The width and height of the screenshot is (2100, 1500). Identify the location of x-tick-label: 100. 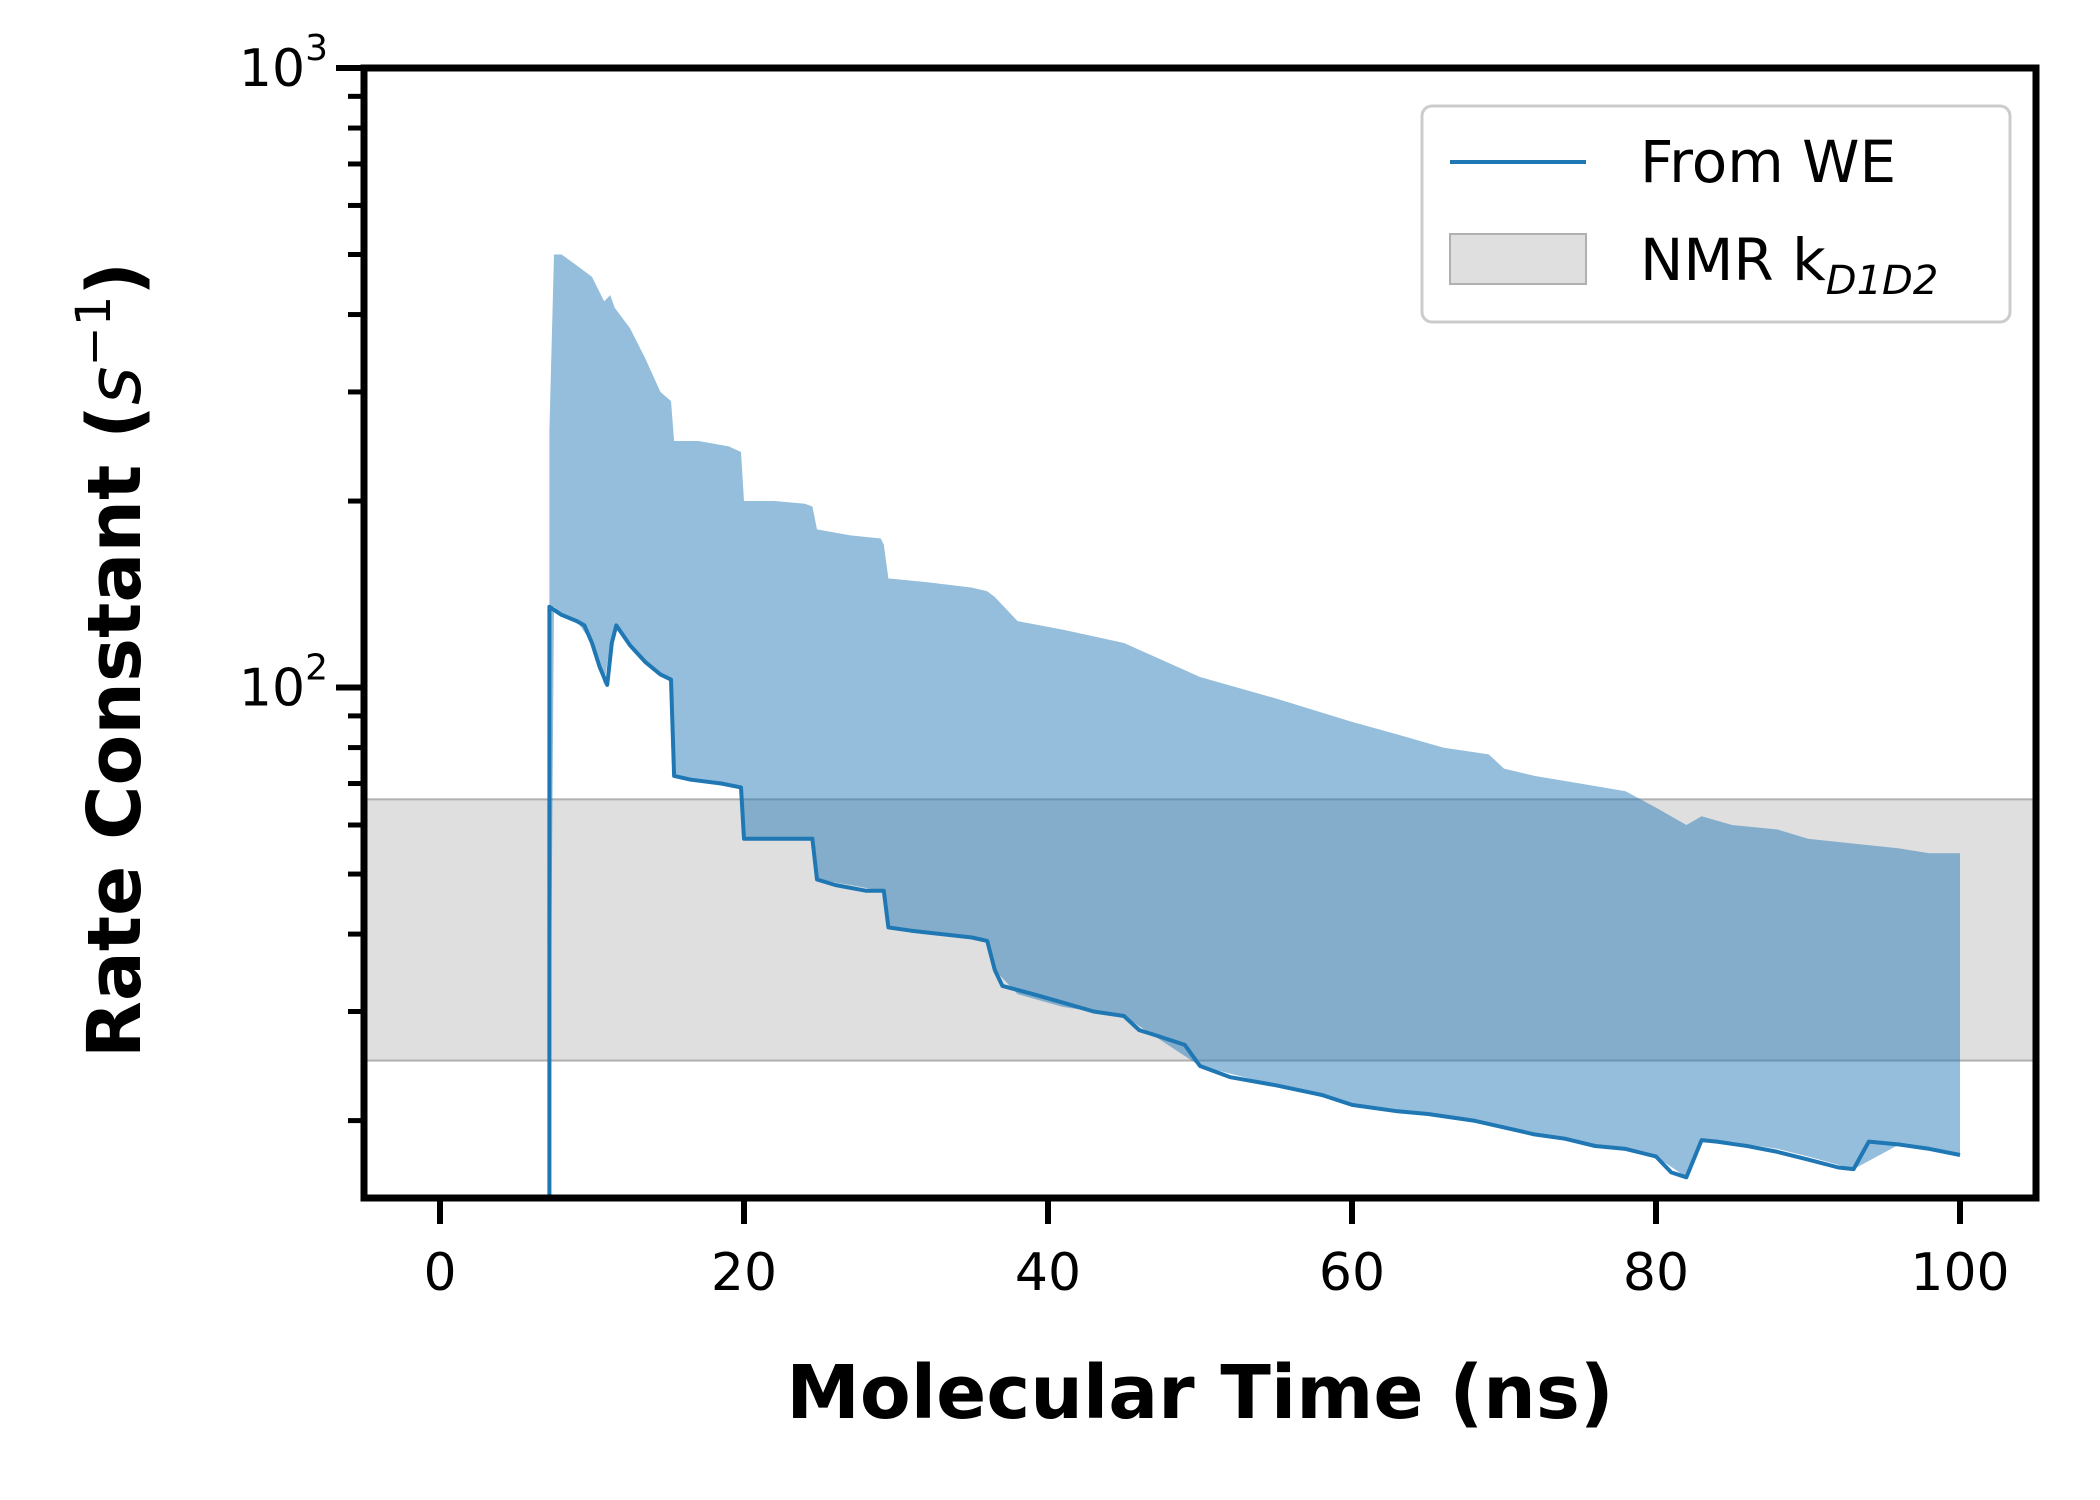
(1959, 1273).